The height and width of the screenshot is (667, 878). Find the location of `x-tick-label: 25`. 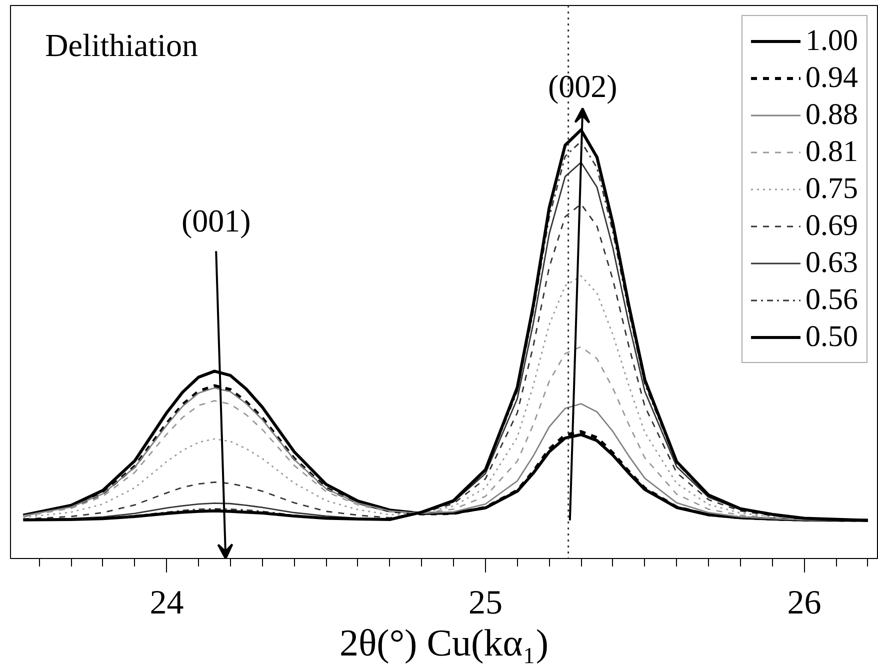

x-tick-label: 25 is located at coordinates (485, 603).